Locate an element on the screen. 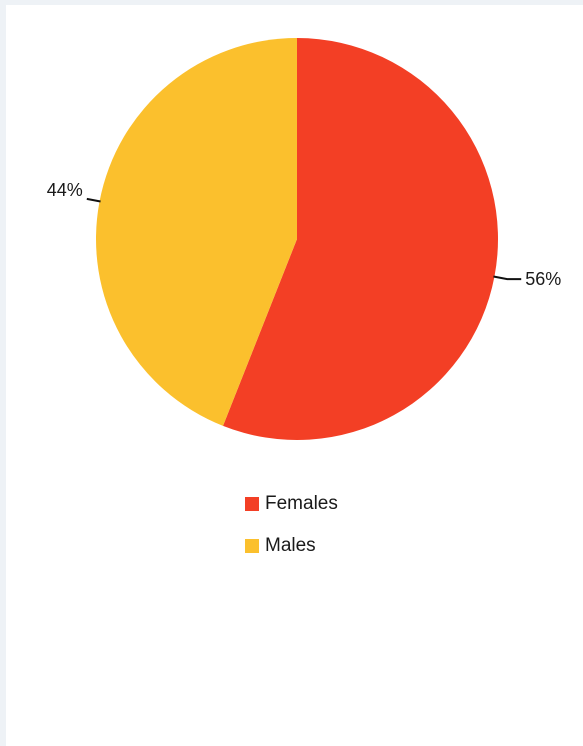  data-label-males: 44% is located at coordinates (65, 190).